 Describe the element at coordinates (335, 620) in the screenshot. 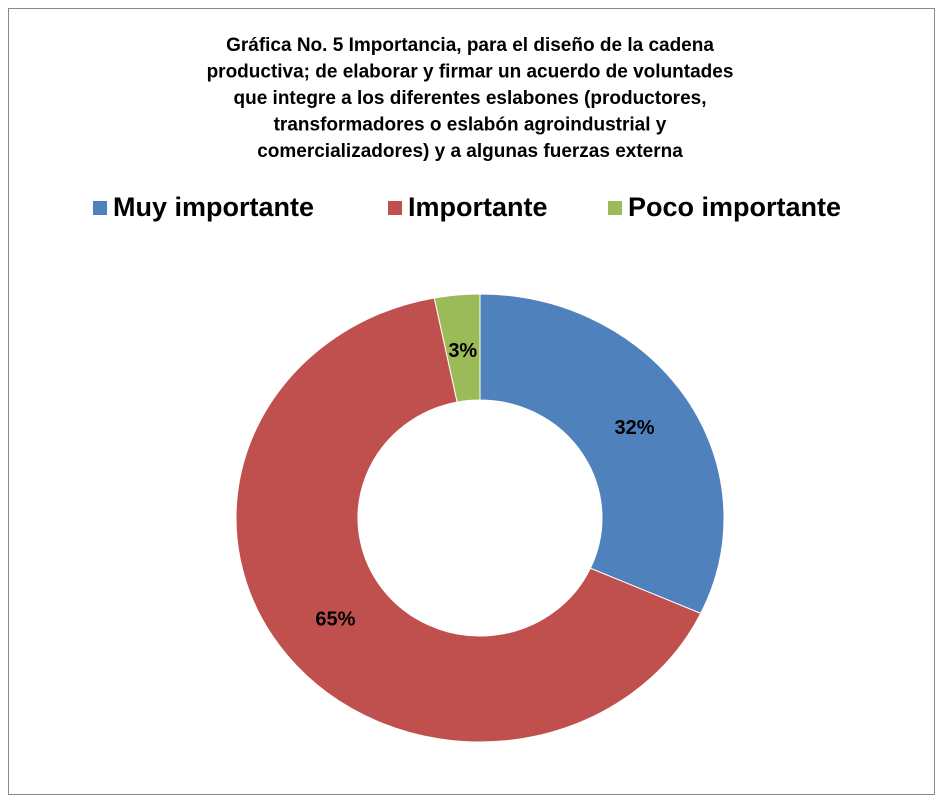

I see `data-label: 65%` at that location.